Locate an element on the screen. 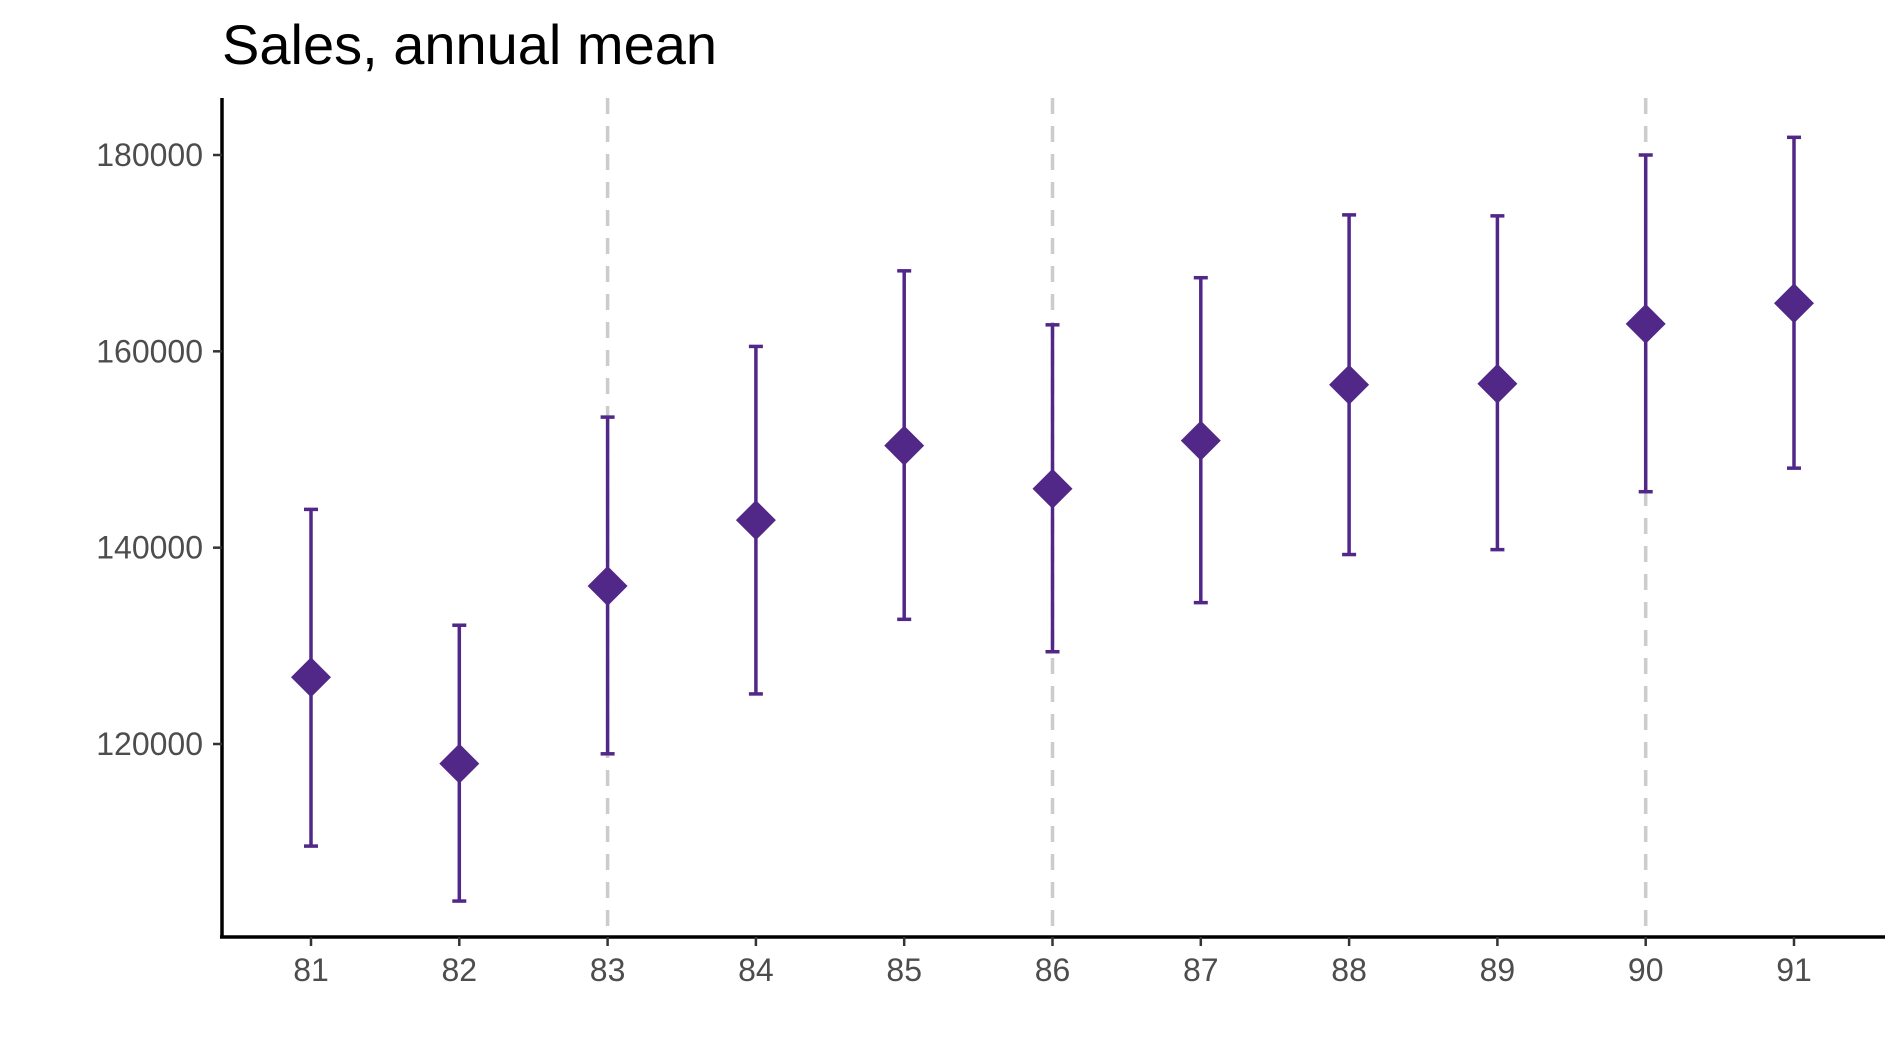  x-axis: 81 82 83 84 85 86 87 88 89 90 91 is located at coordinates (1052, 962).